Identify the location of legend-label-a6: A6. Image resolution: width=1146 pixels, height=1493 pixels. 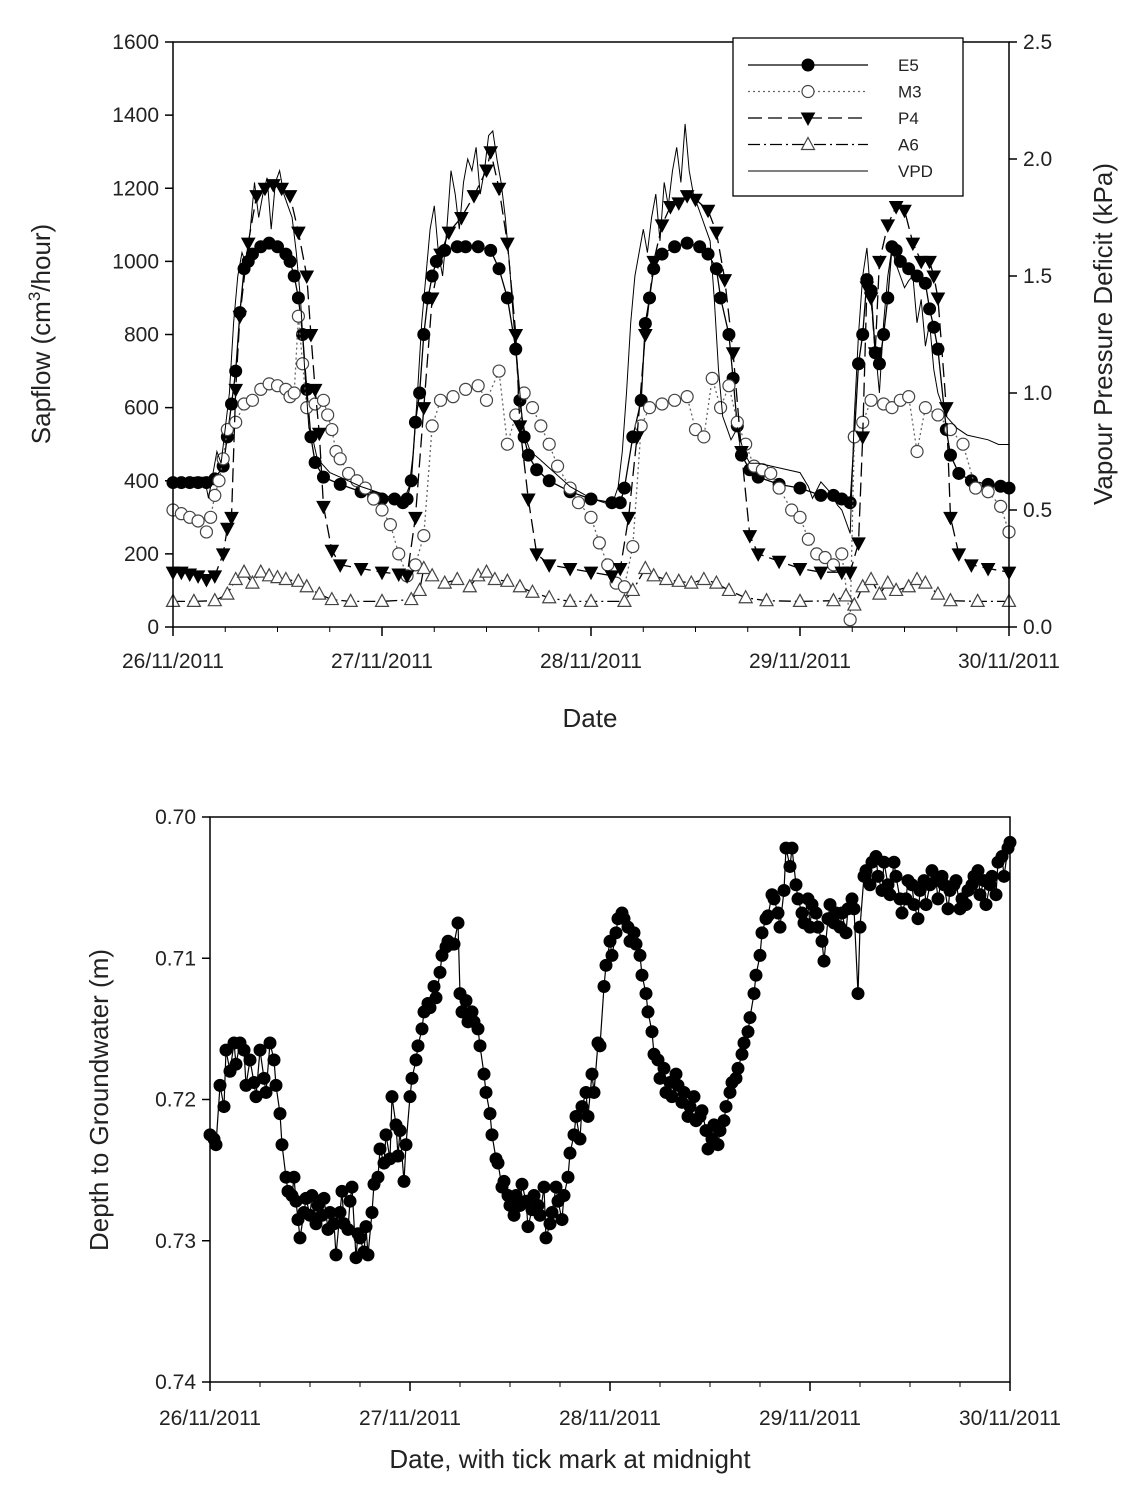
(908, 145).